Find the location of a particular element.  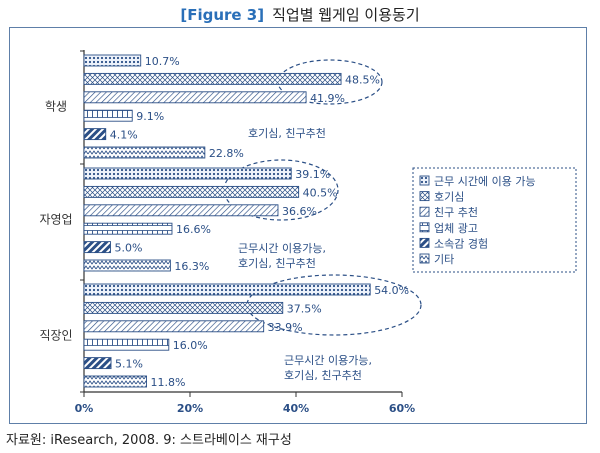

data-label: 41.9% is located at coordinates (327, 98).